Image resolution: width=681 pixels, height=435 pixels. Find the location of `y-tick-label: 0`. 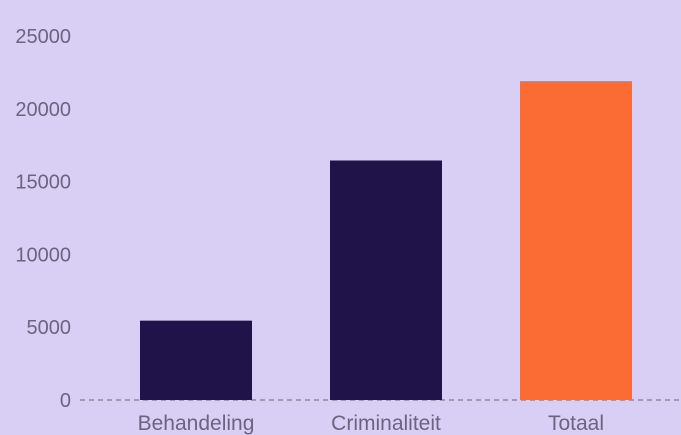

y-tick-label: 0 is located at coordinates (65, 401).